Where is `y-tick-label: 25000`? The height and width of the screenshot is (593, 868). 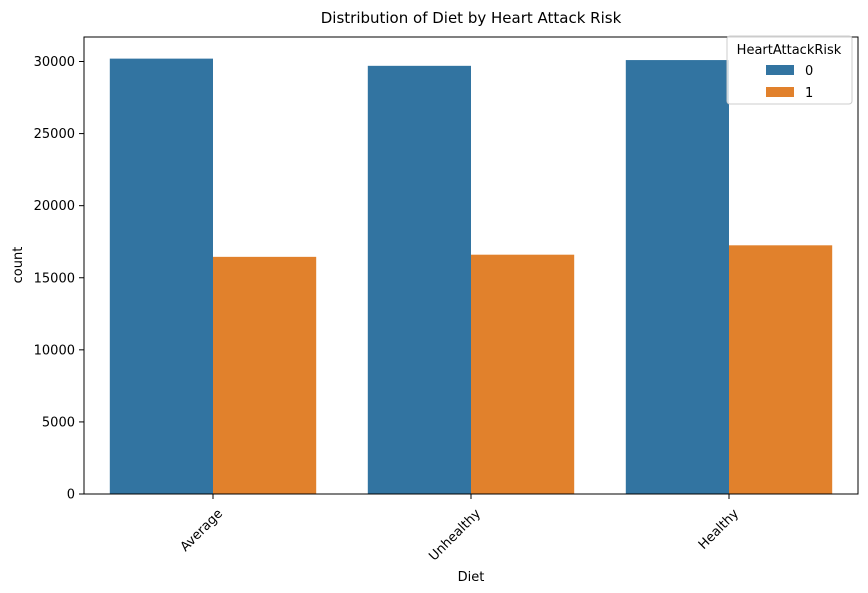 y-tick-label: 25000 is located at coordinates (54, 134).